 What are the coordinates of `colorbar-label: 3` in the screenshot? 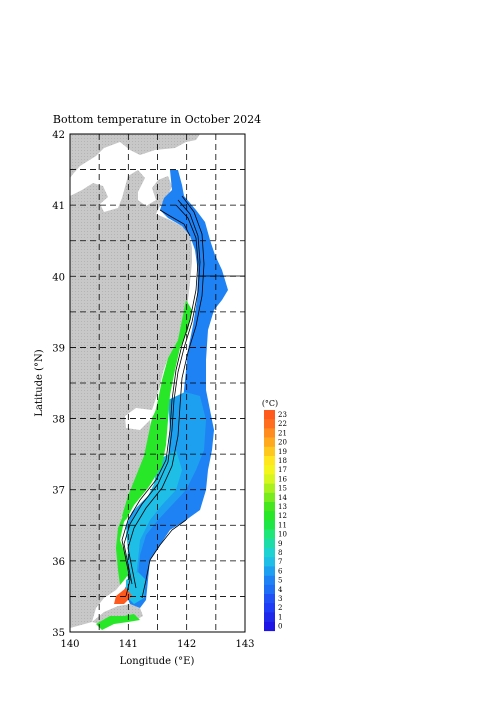 It's located at (280, 599).